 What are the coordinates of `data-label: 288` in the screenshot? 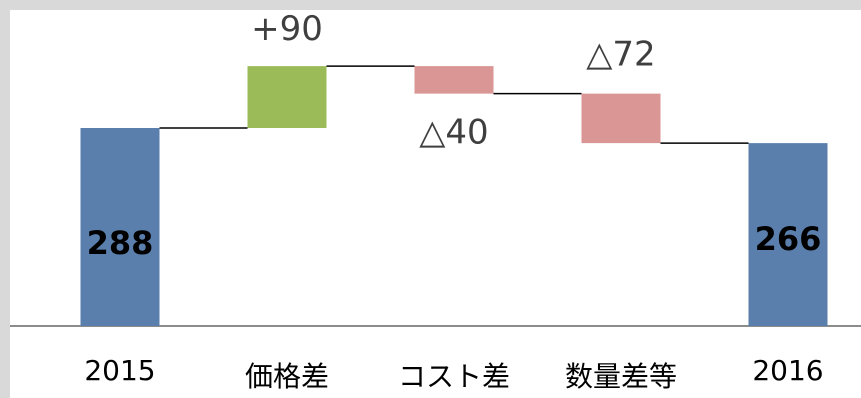 It's located at (120, 243).